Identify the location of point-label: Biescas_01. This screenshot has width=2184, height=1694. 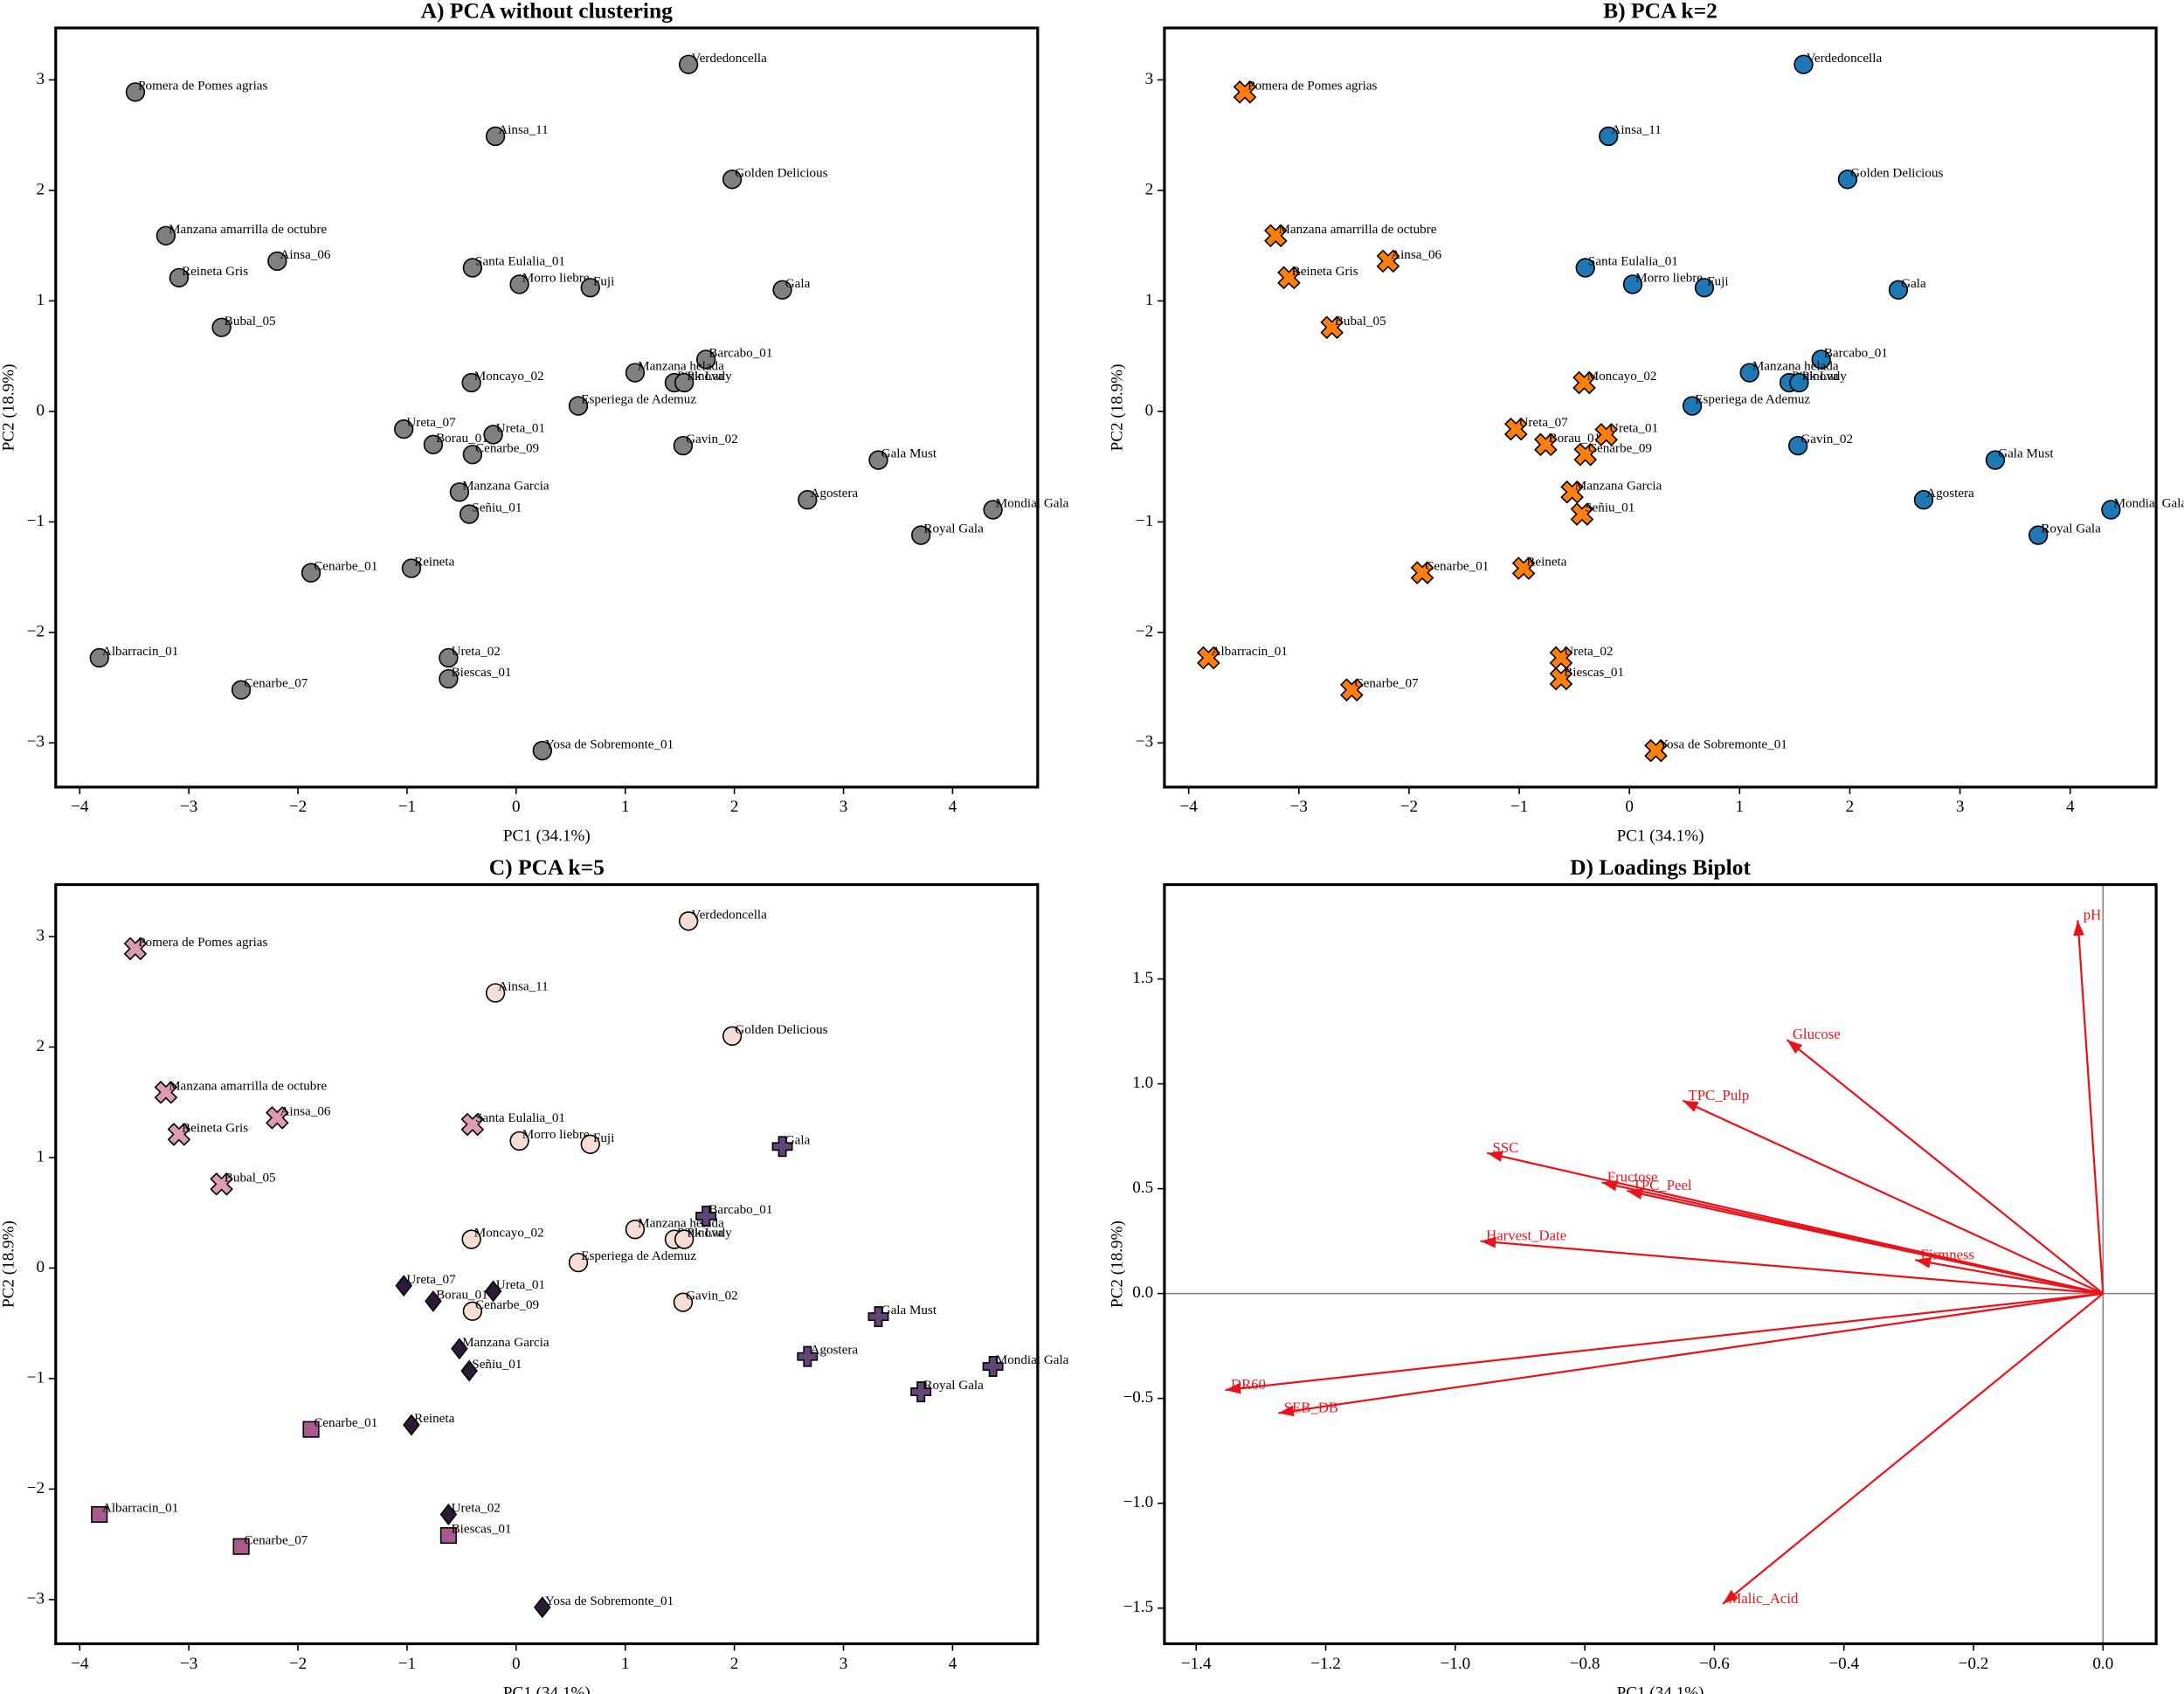
(1594, 673).